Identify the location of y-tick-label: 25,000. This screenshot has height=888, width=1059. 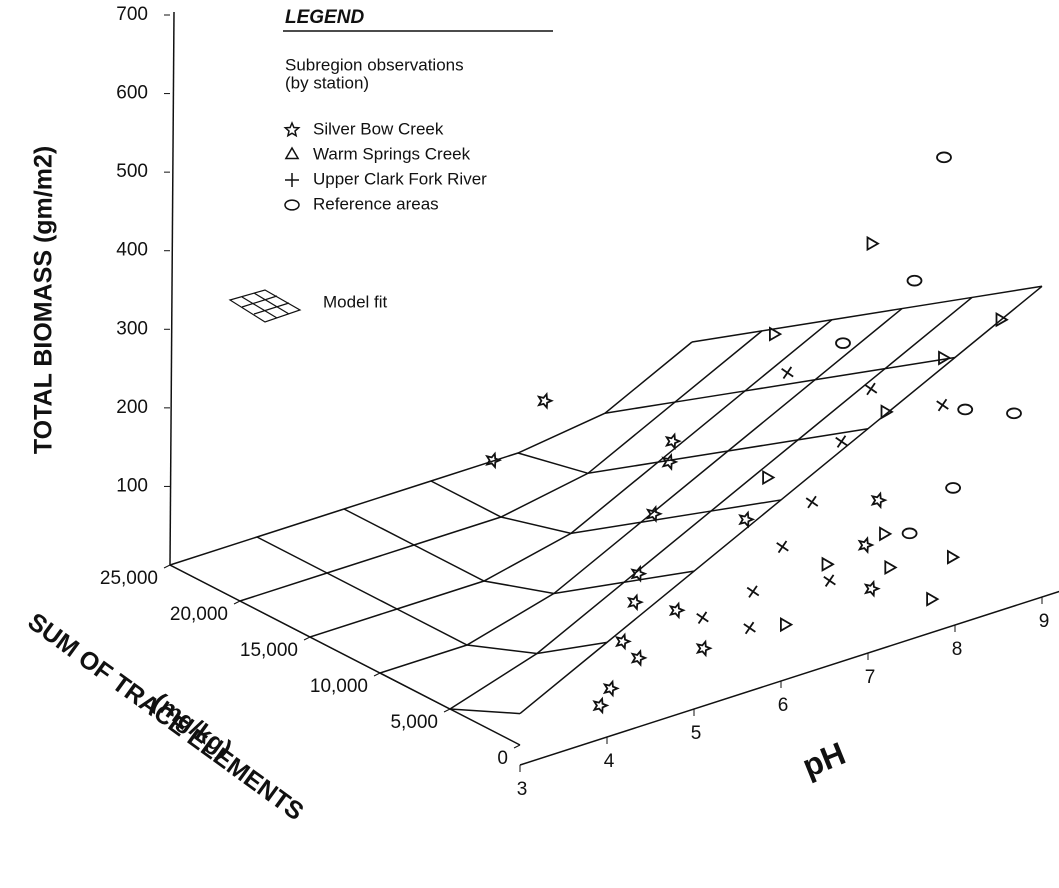
(129, 578).